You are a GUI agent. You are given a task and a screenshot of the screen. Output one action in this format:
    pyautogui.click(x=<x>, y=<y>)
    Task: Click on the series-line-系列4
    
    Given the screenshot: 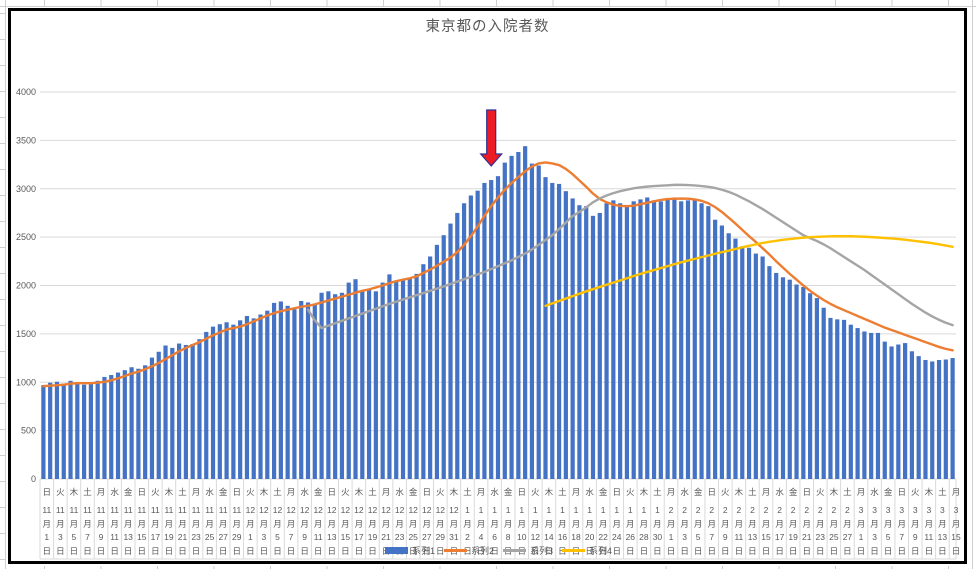 What is the action you would take?
    pyautogui.click(x=749, y=271)
    